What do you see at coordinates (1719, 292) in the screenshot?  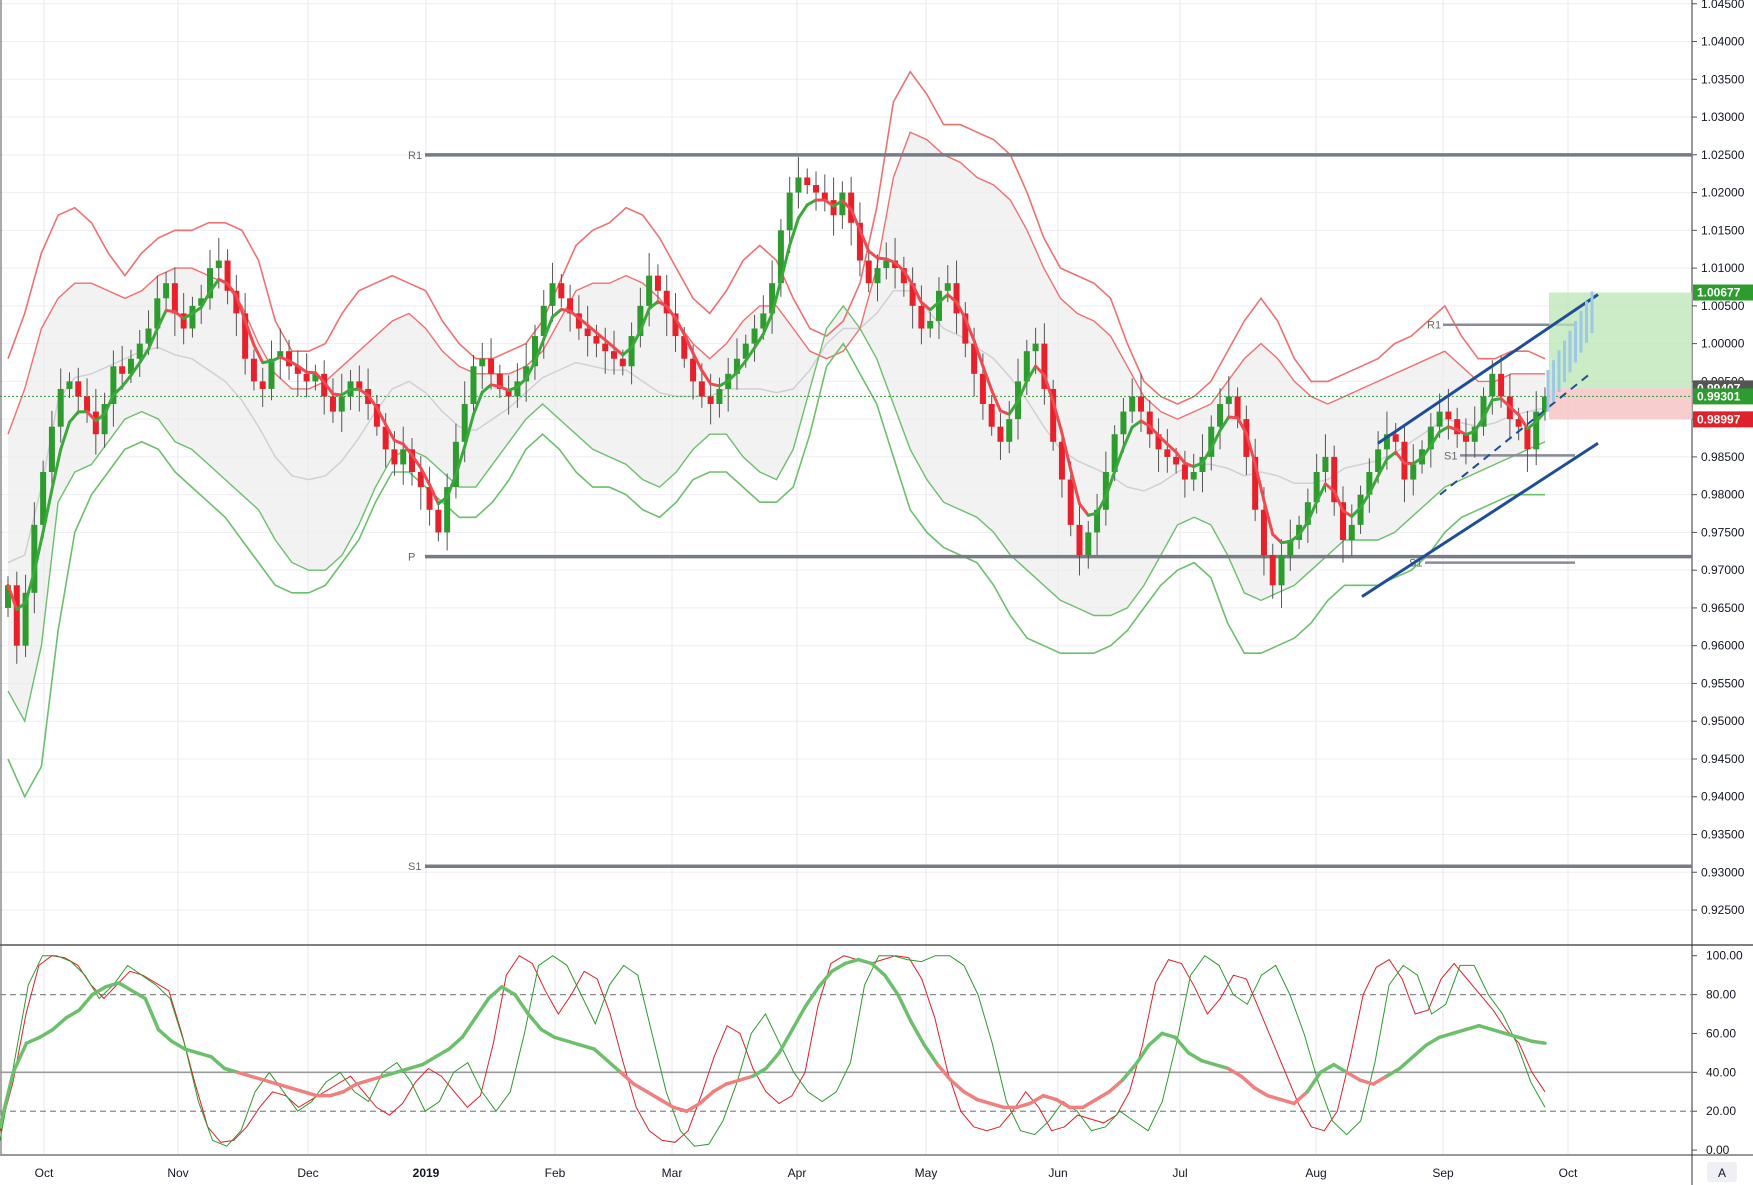 I see `price-tag-label-0: 1.00677` at bounding box center [1719, 292].